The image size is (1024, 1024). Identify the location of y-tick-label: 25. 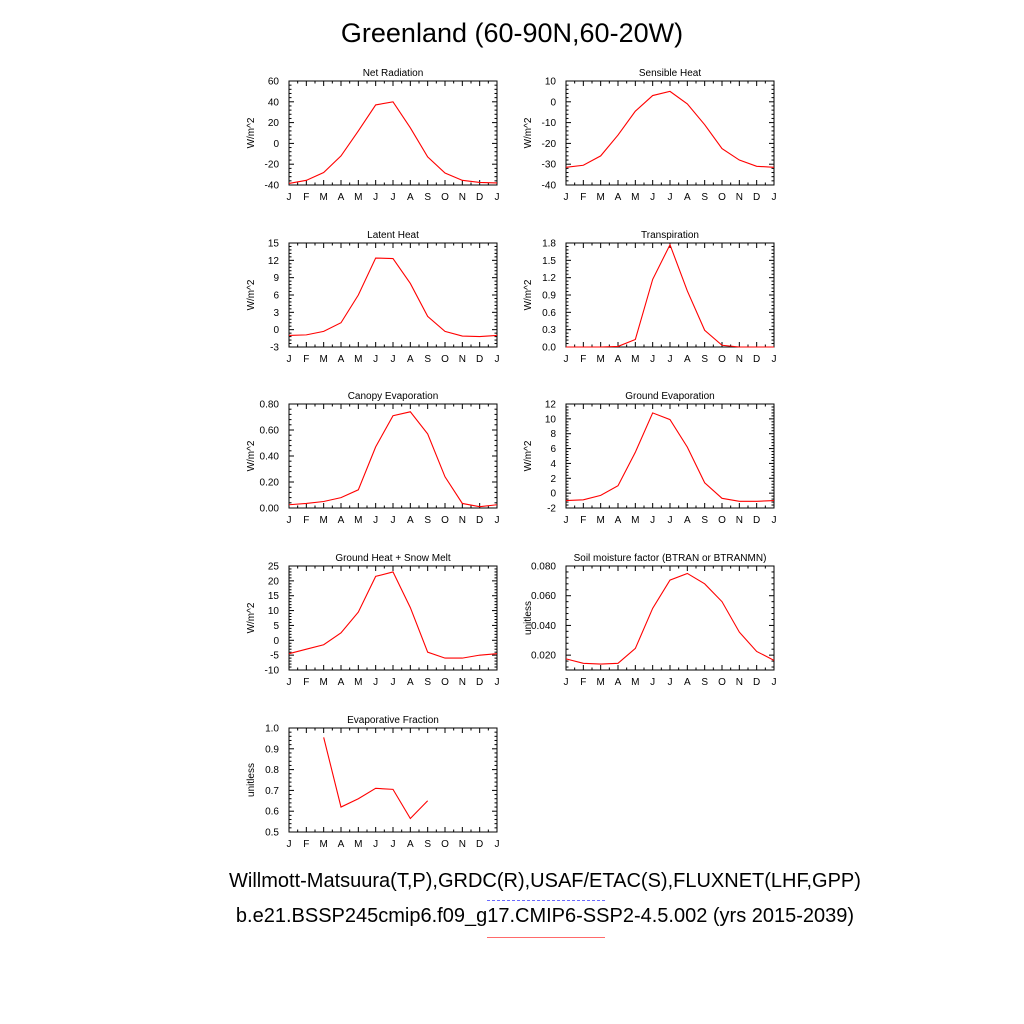
(274, 567).